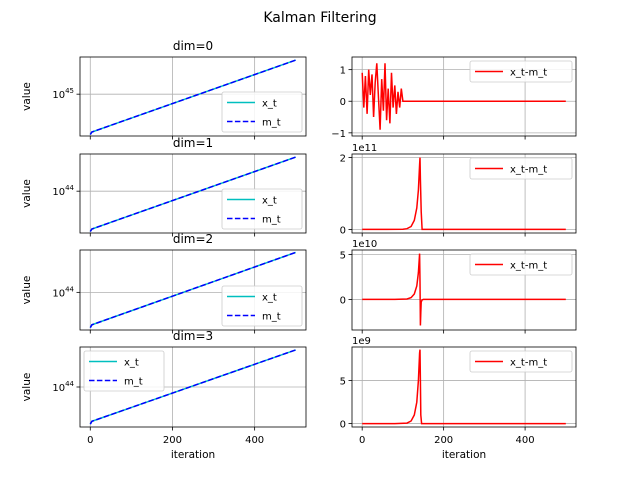 This screenshot has width=640, height=480. Describe the element at coordinates (193, 46) in the screenshot. I see `subplot-title: dim=0` at that location.